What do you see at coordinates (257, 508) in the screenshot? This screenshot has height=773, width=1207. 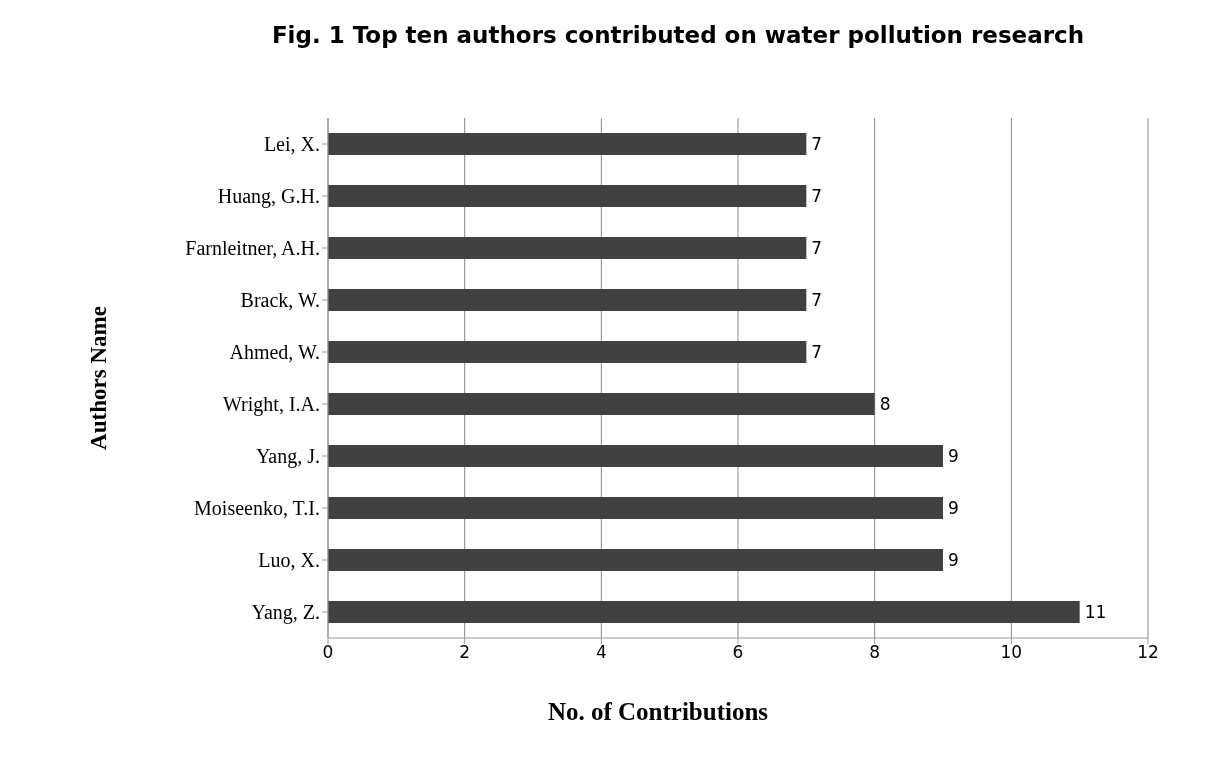 I see `y-tick-label: Moiseenko, T.I.` at bounding box center [257, 508].